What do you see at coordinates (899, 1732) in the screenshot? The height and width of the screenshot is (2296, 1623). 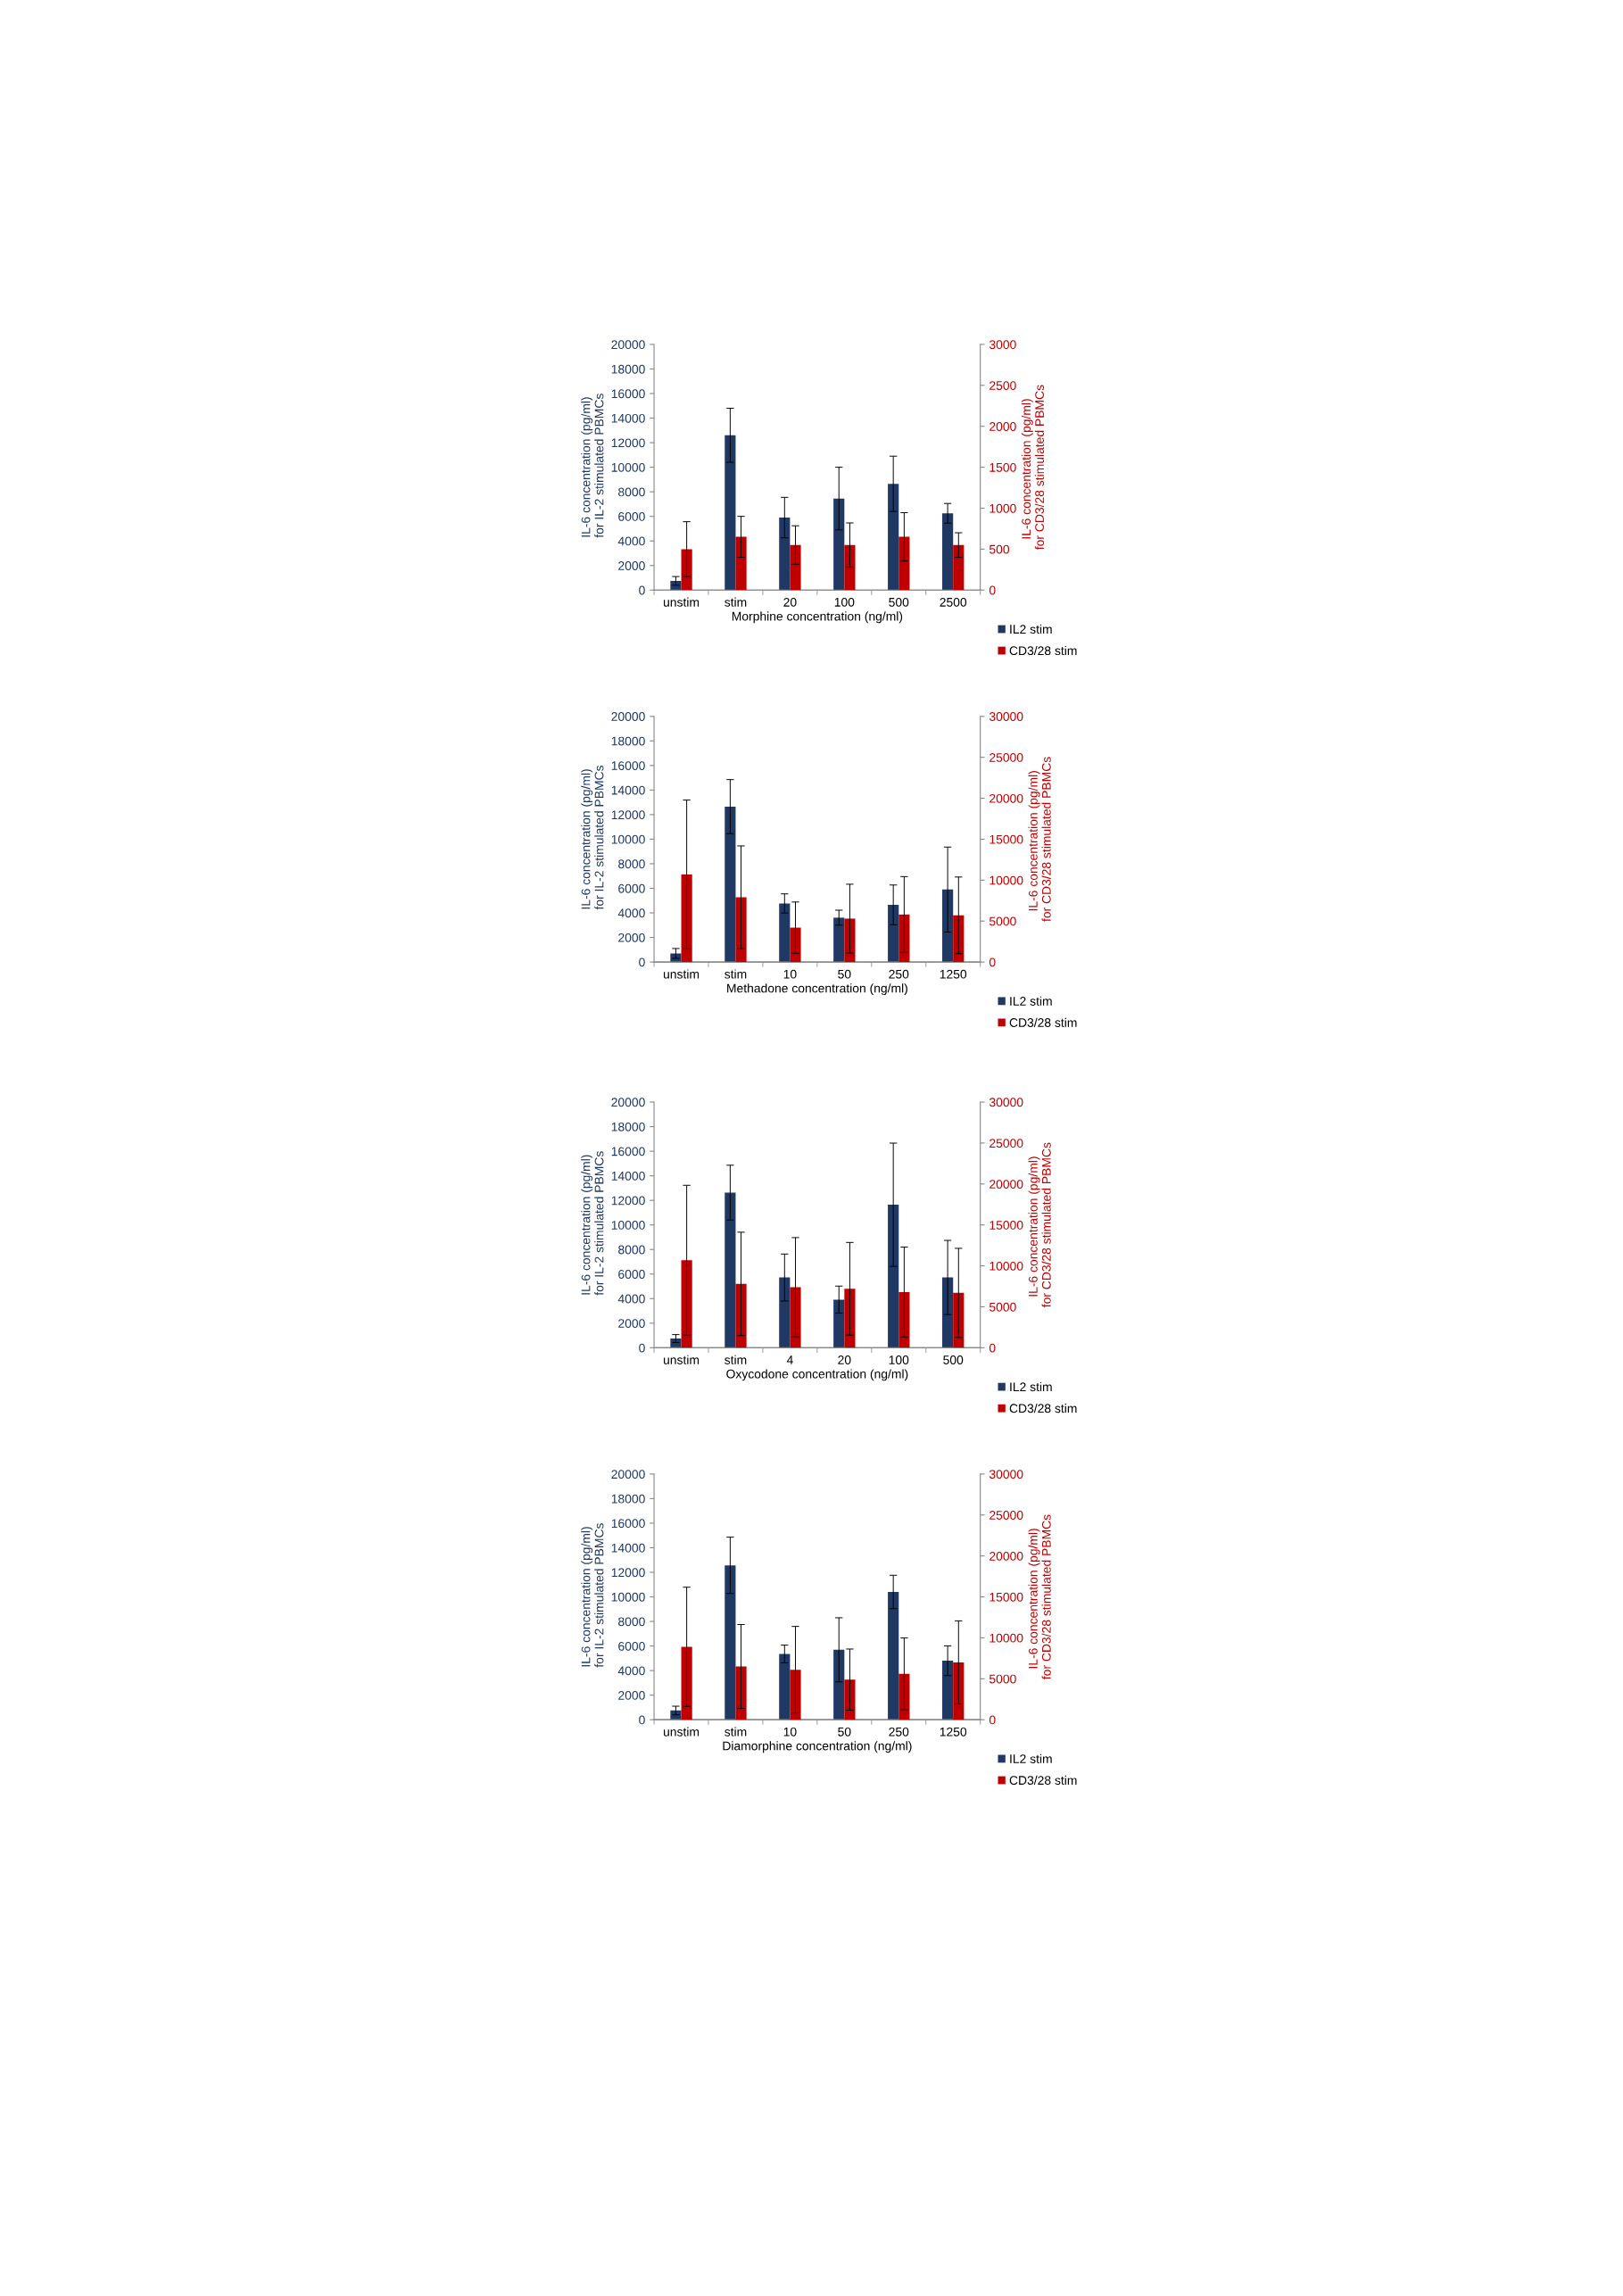 I see `x-tick-label: 250` at bounding box center [899, 1732].